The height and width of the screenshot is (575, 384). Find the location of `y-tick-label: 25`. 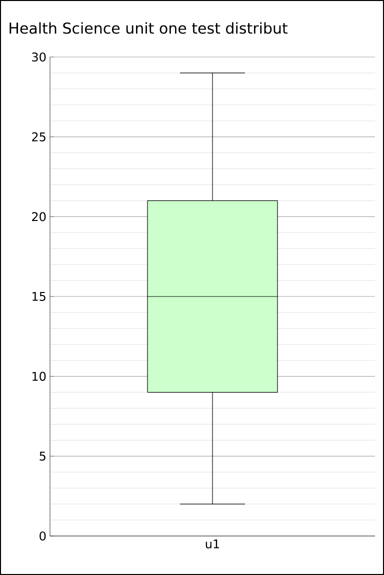

y-tick-label: 25 is located at coordinates (39, 137).